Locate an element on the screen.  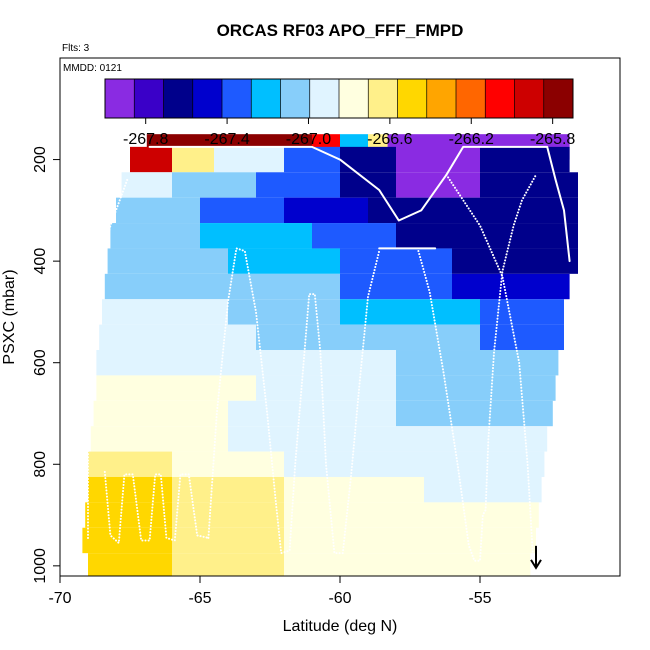
x-tick-label: -65 is located at coordinates (199, 598).